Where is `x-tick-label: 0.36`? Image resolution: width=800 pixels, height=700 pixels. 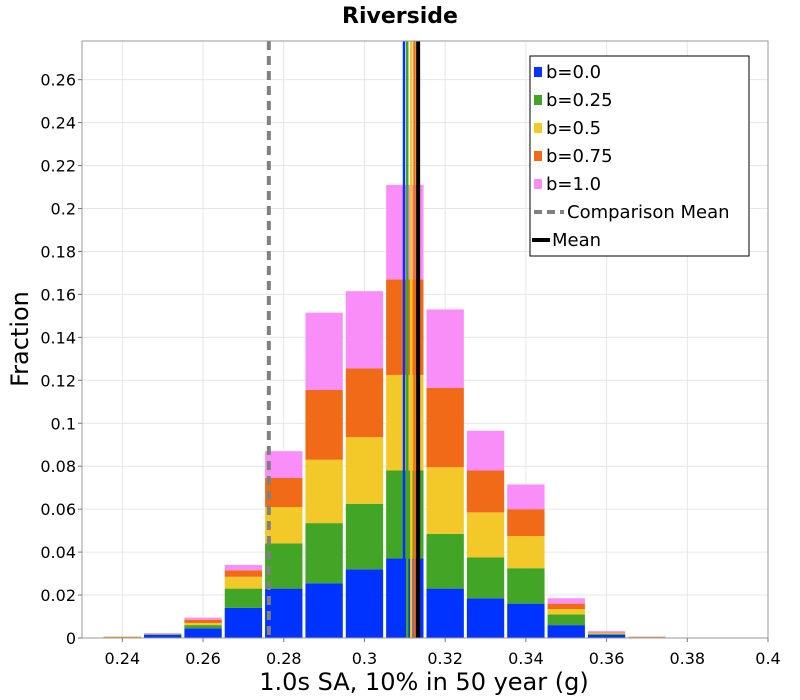 x-tick-label: 0.36 is located at coordinates (607, 658).